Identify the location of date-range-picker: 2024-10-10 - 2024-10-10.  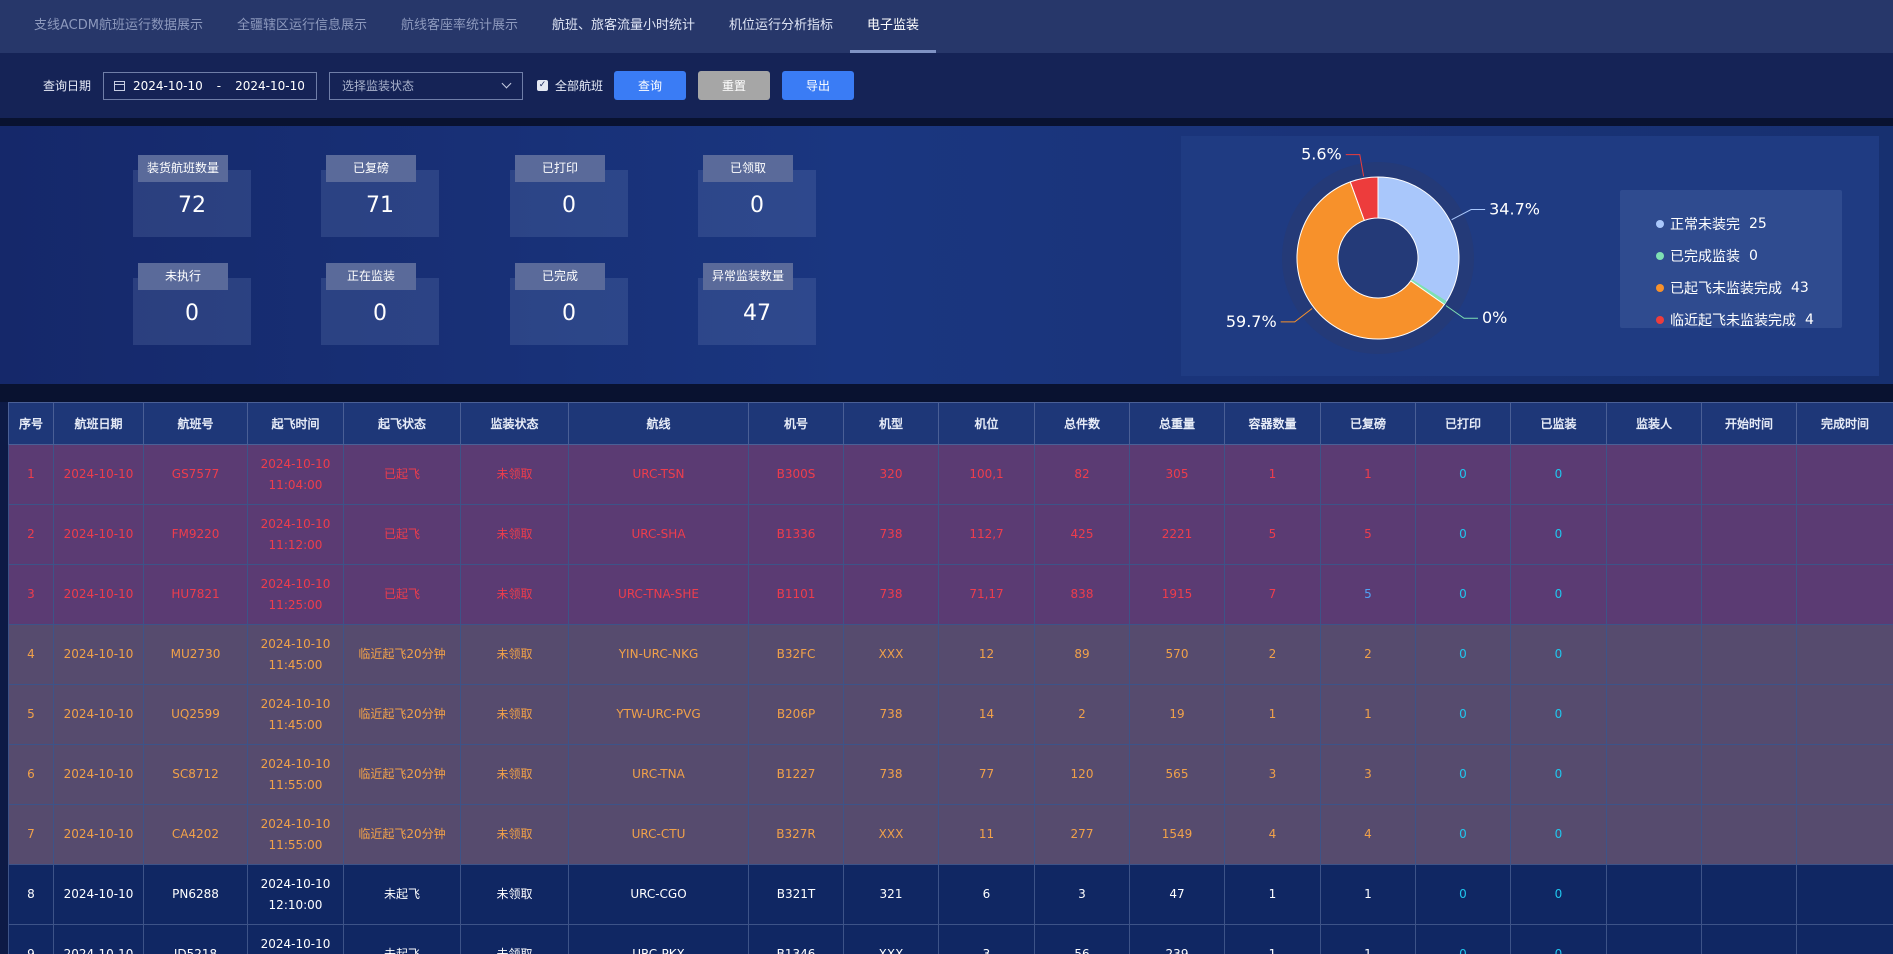
(210, 86).